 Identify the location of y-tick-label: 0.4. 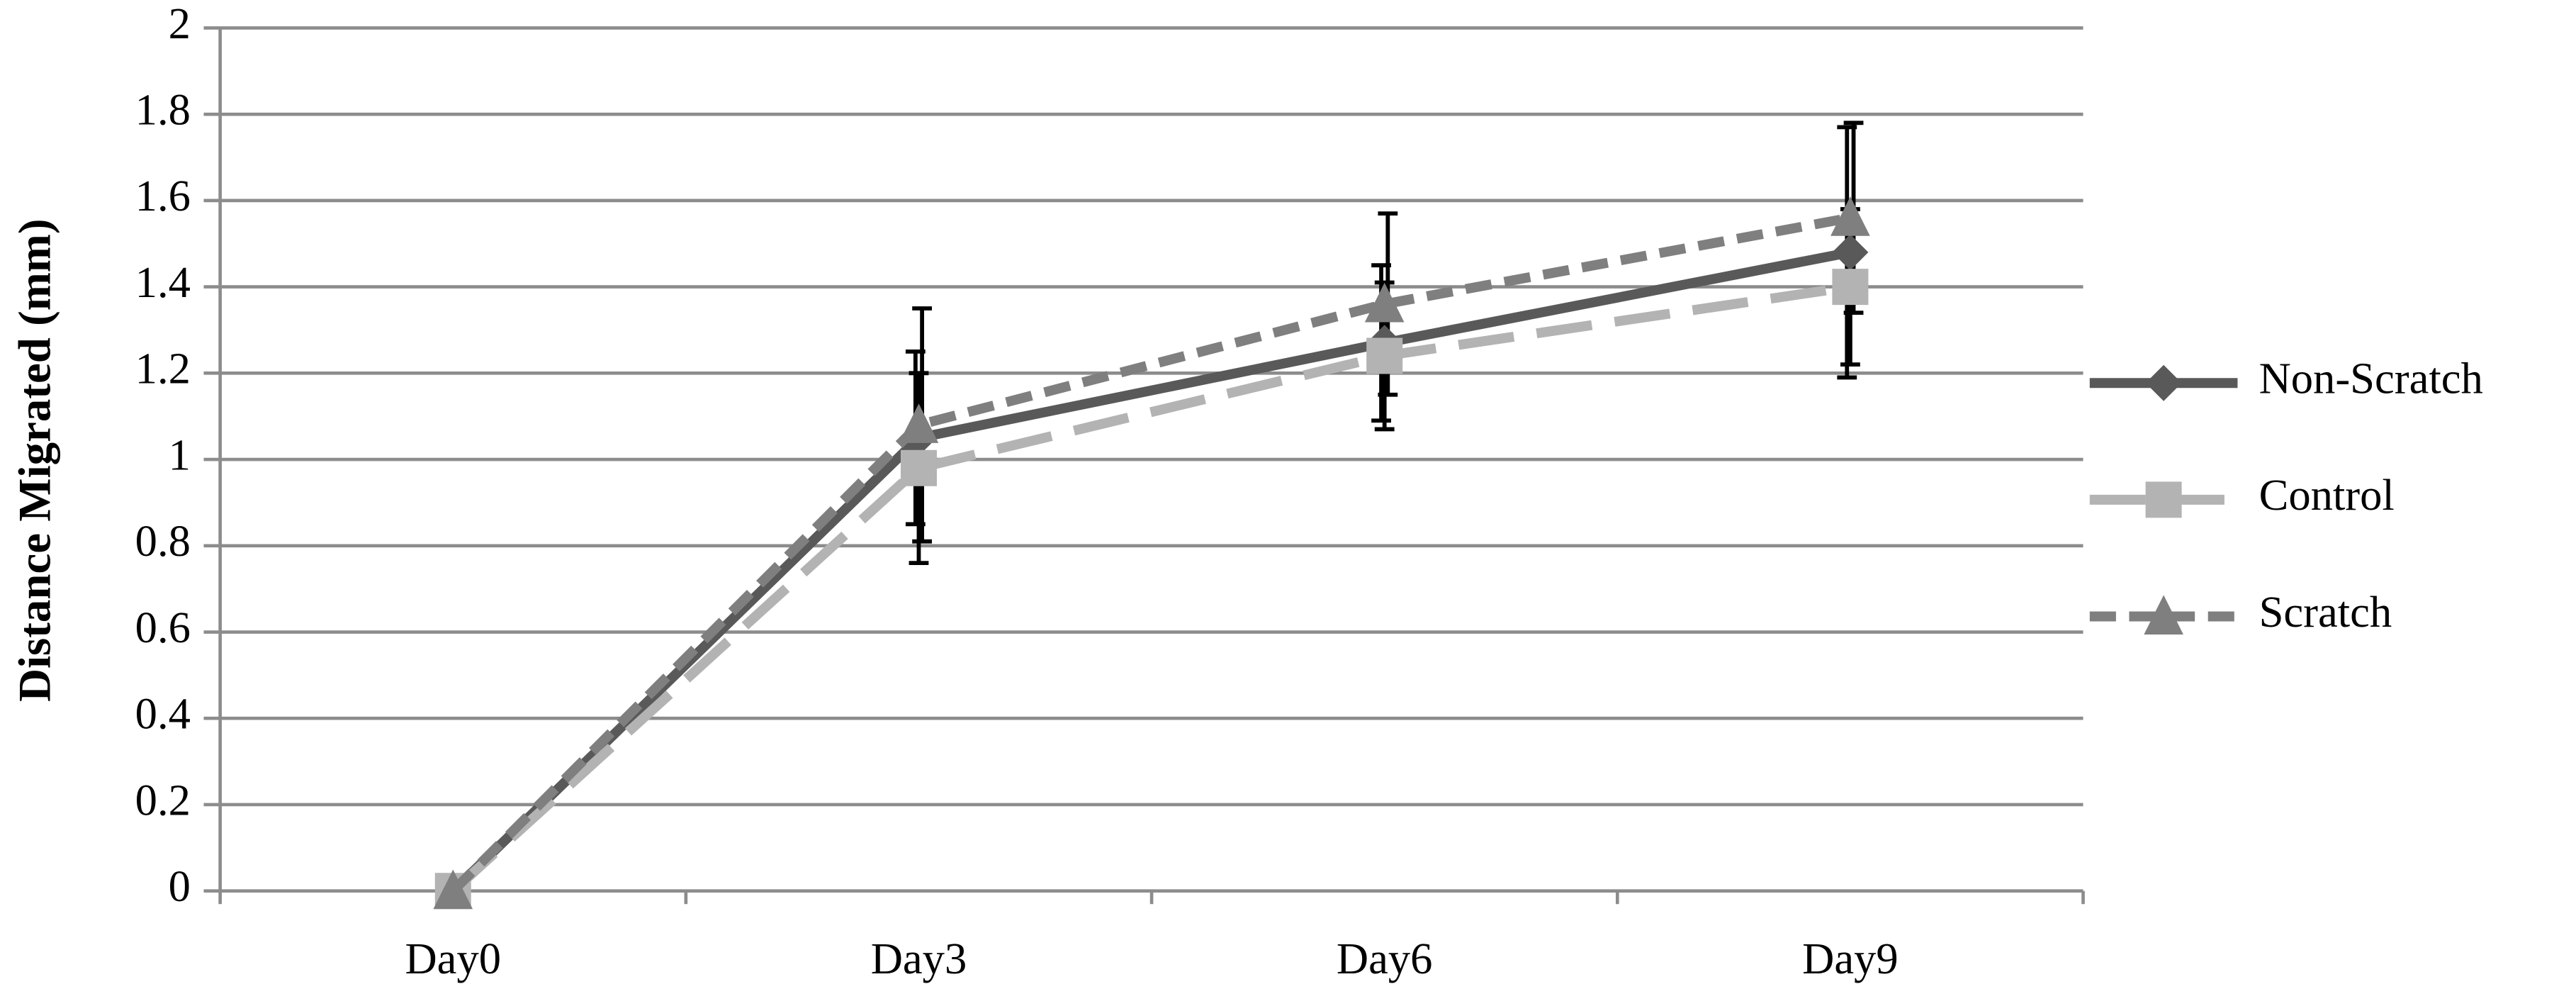
(163, 714).